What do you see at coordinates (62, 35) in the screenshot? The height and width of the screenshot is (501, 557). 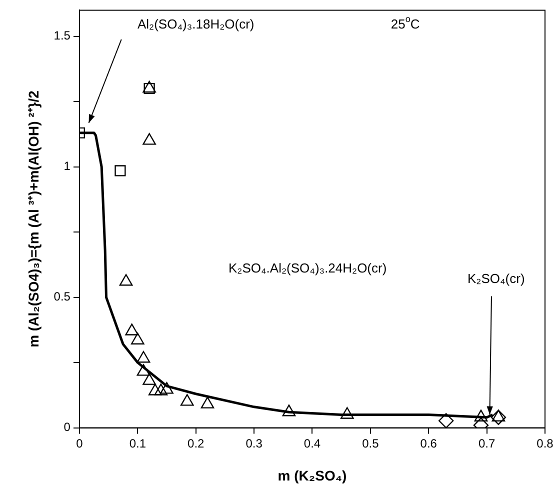 I see `y-tick-label: 1.5` at bounding box center [62, 35].